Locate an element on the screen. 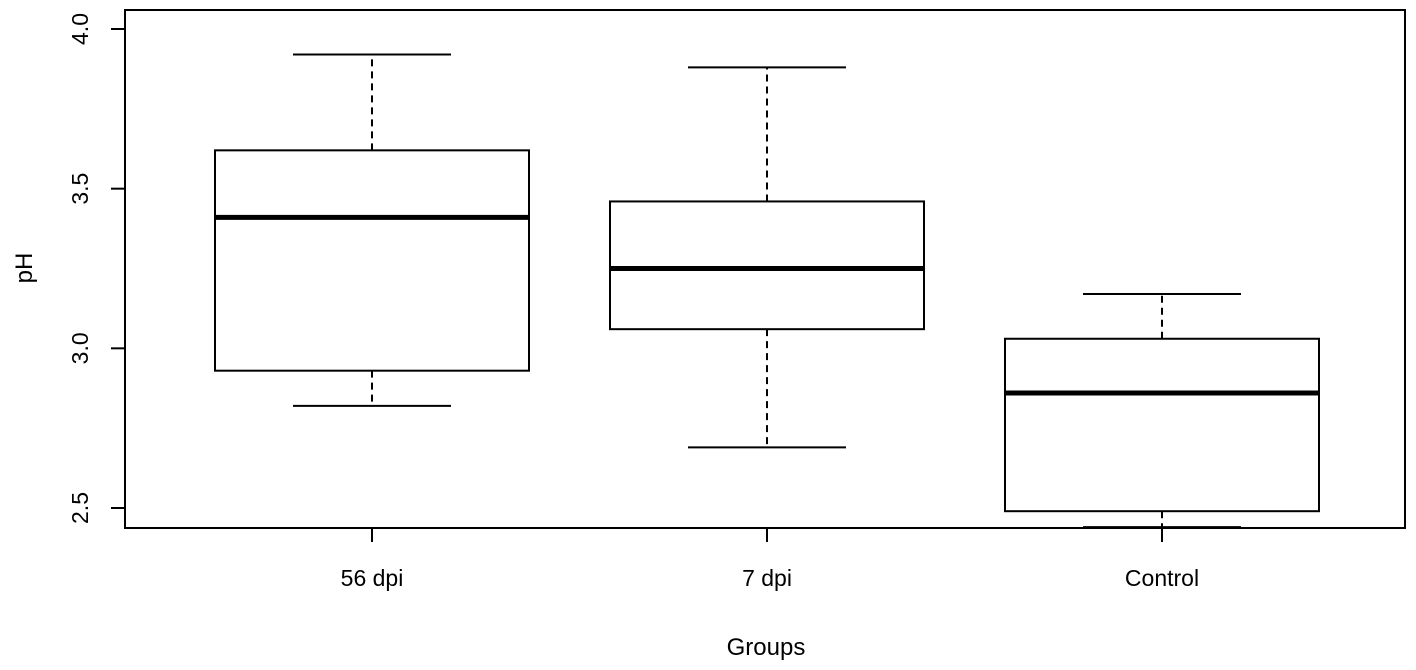 This screenshot has height=670, width=1416. y-axis-title: pH is located at coordinates (24, 268).